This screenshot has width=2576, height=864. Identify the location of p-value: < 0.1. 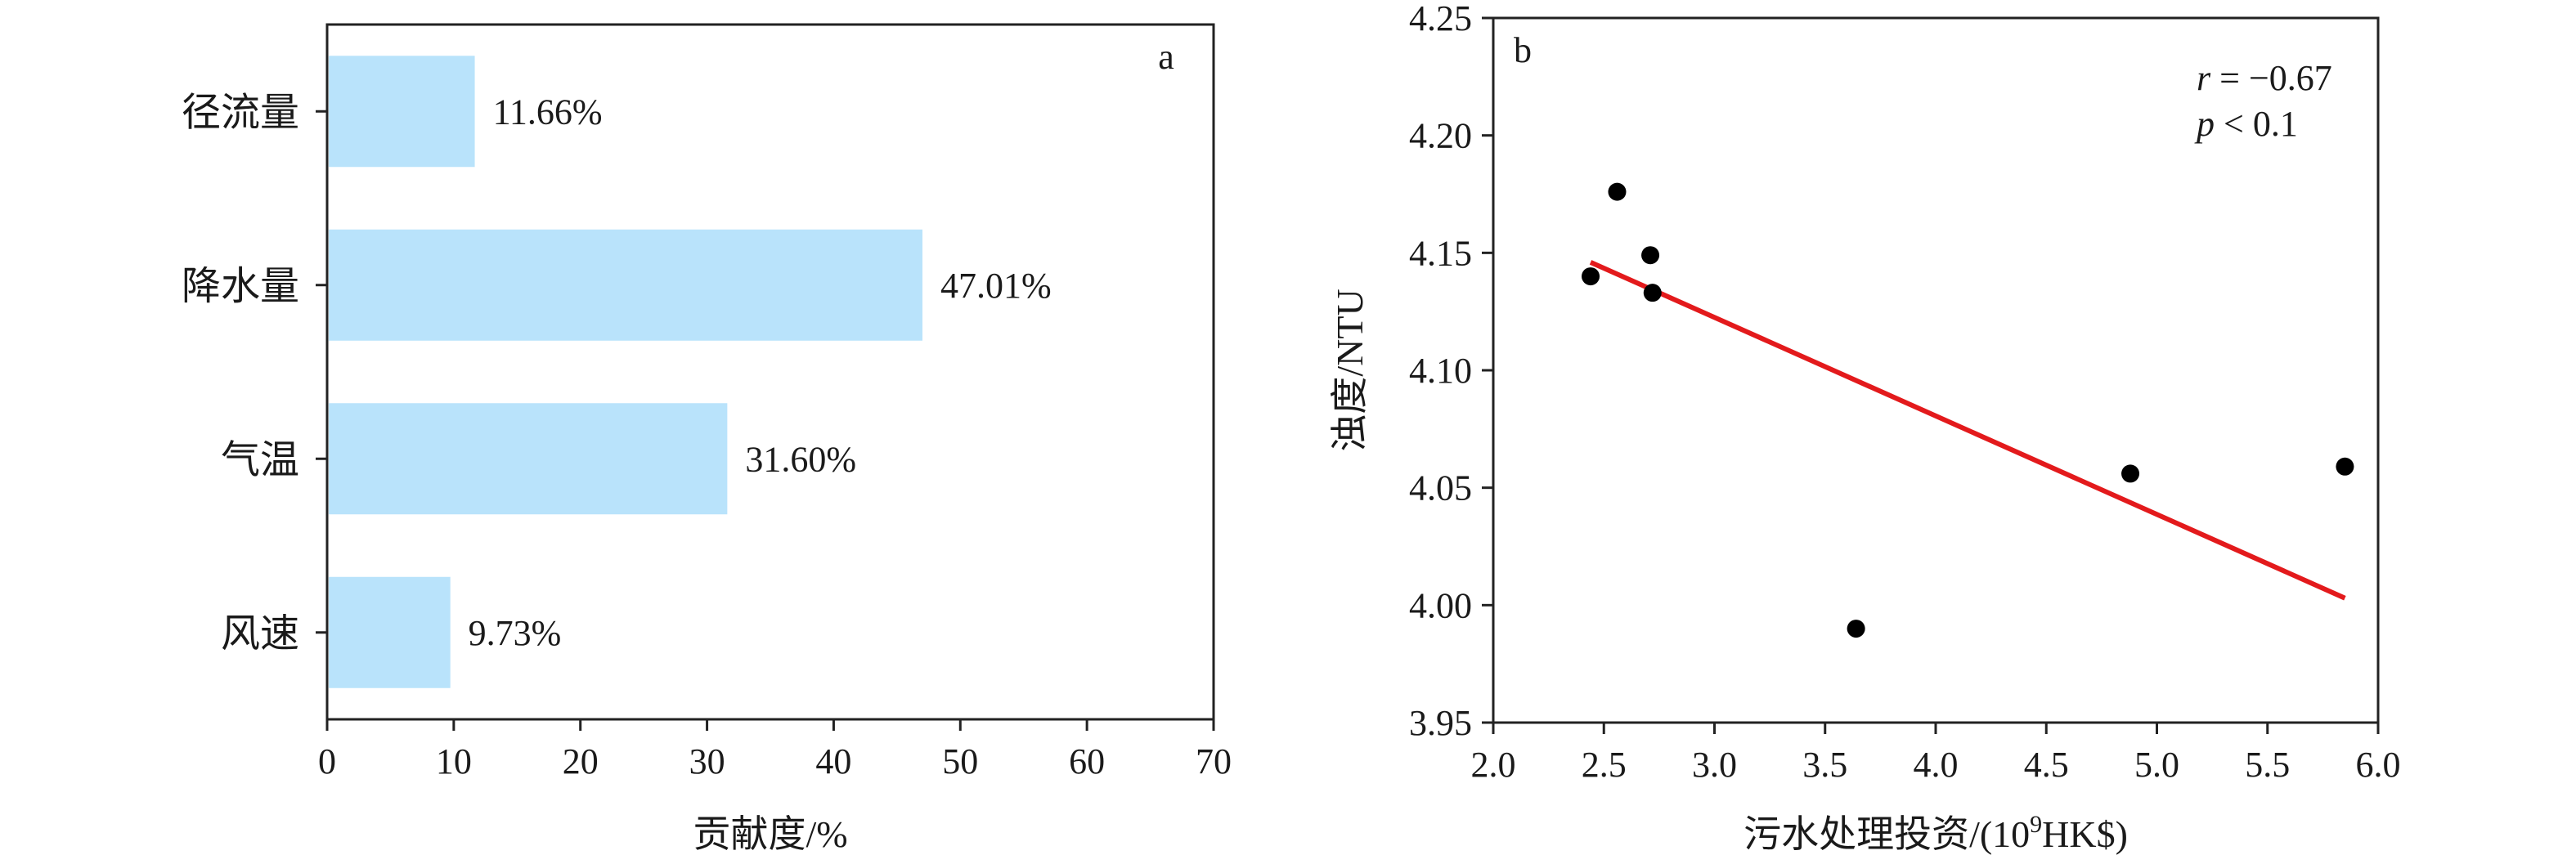
(2257, 124).